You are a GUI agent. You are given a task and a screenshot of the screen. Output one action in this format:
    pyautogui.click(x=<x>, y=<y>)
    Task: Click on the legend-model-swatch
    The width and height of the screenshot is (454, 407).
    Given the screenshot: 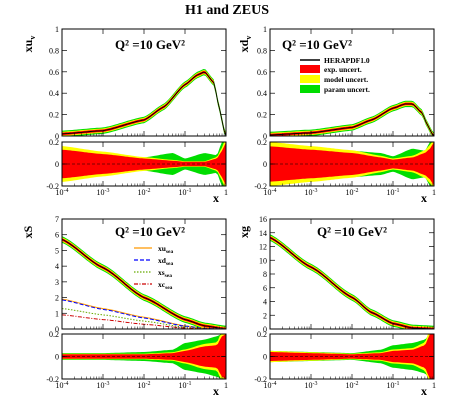 What is the action you would take?
    pyautogui.click(x=310, y=79)
    